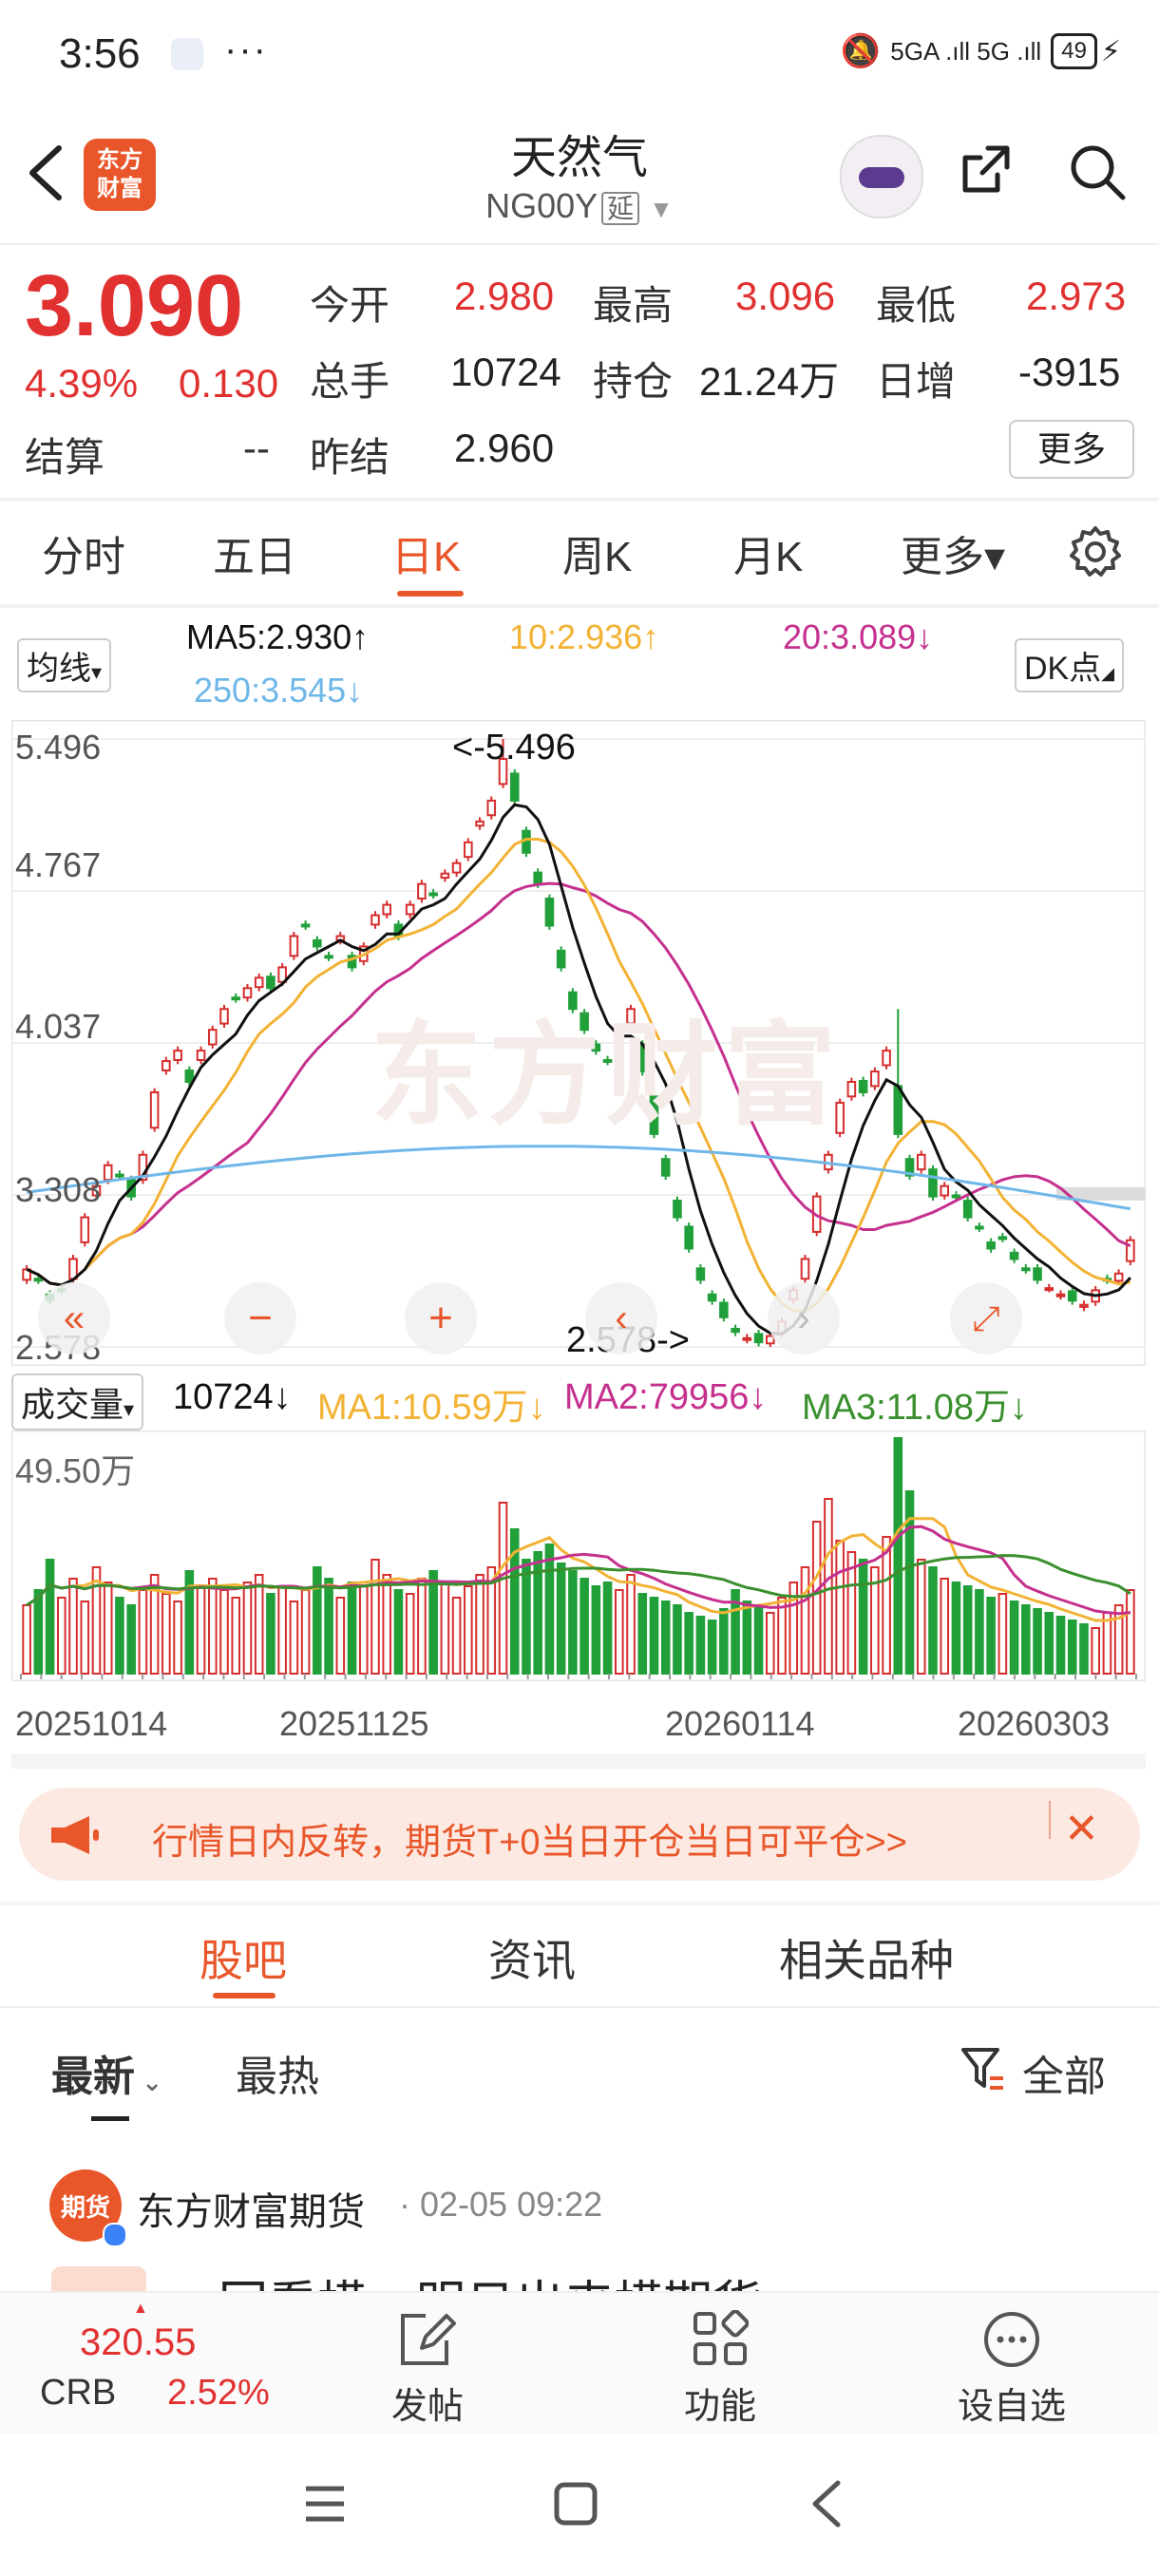  I want to click on price-marker, so click(1101, 1193).